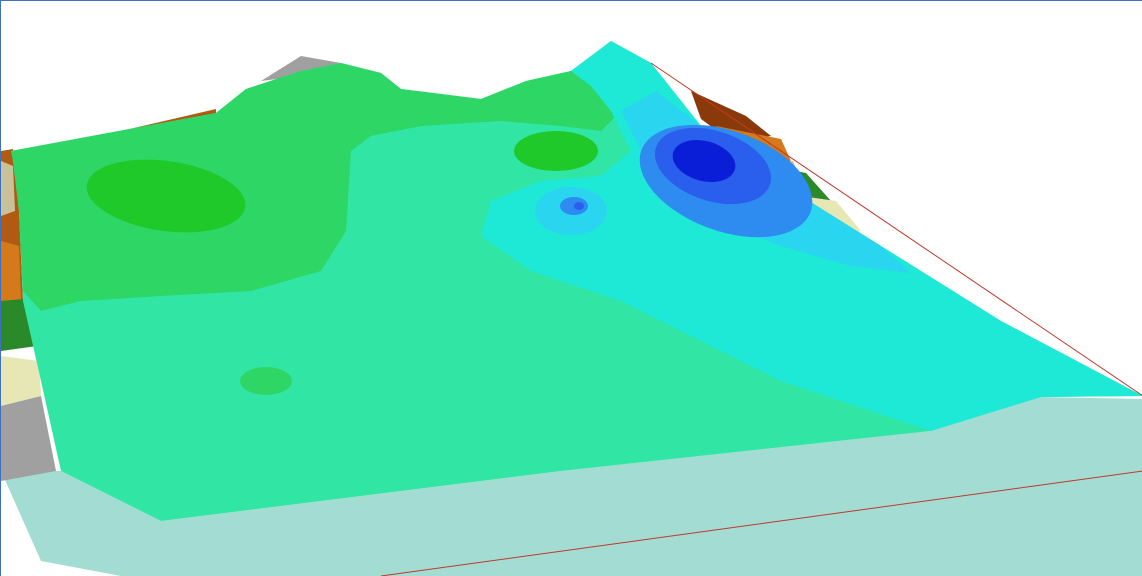 This screenshot has height=576, width=1142. What do you see at coordinates (301, 68) in the screenshot?
I see `back-ridge-left` at bounding box center [301, 68].